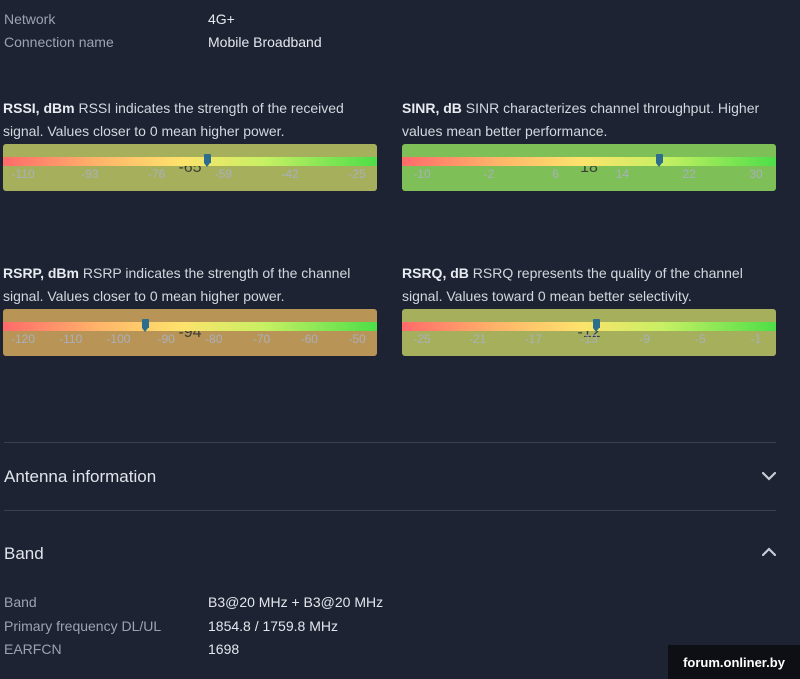 Image resolution: width=800 pixels, height=679 pixels. What do you see at coordinates (296, 602) in the screenshot?
I see `band-value: B3@20 MHz + B3@20 MHz` at bounding box center [296, 602].